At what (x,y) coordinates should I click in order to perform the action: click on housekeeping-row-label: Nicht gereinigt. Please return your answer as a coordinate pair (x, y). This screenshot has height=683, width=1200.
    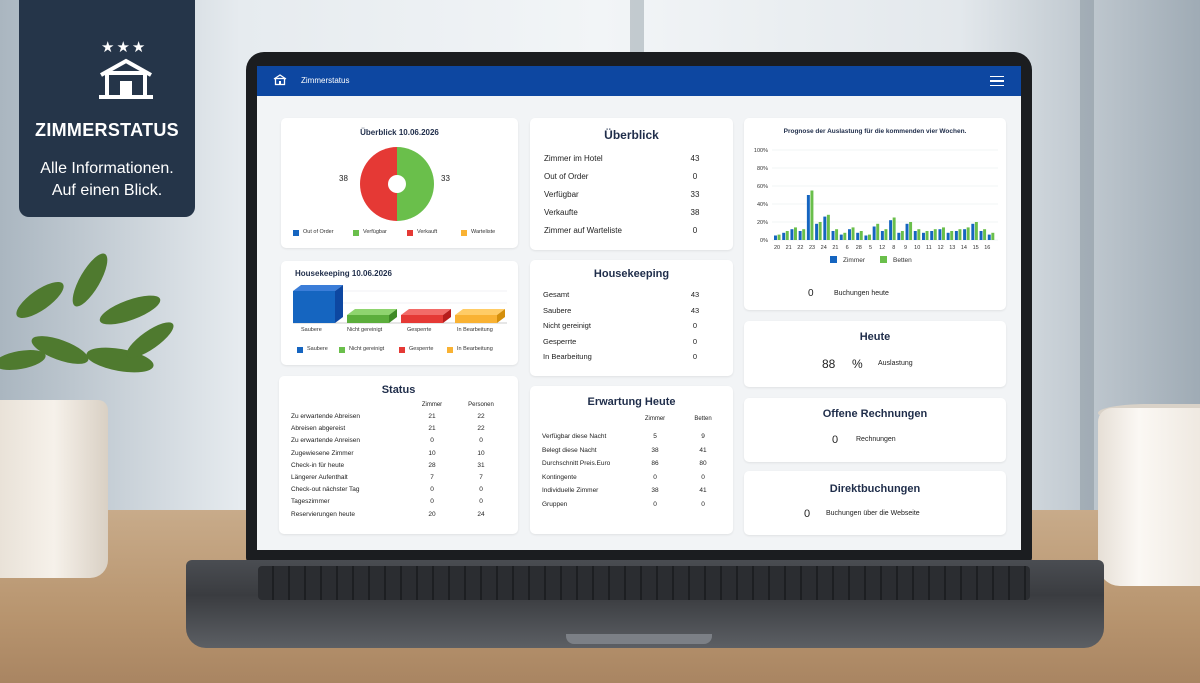
    Looking at the image, I should click on (567, 325).